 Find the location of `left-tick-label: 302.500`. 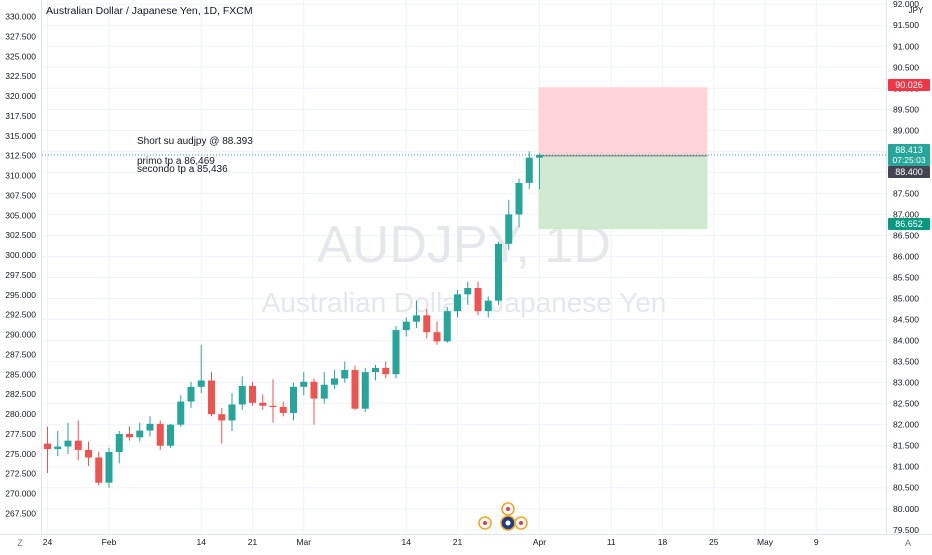

left-tick-label: 302.500 is located at coordinates (20, 235).